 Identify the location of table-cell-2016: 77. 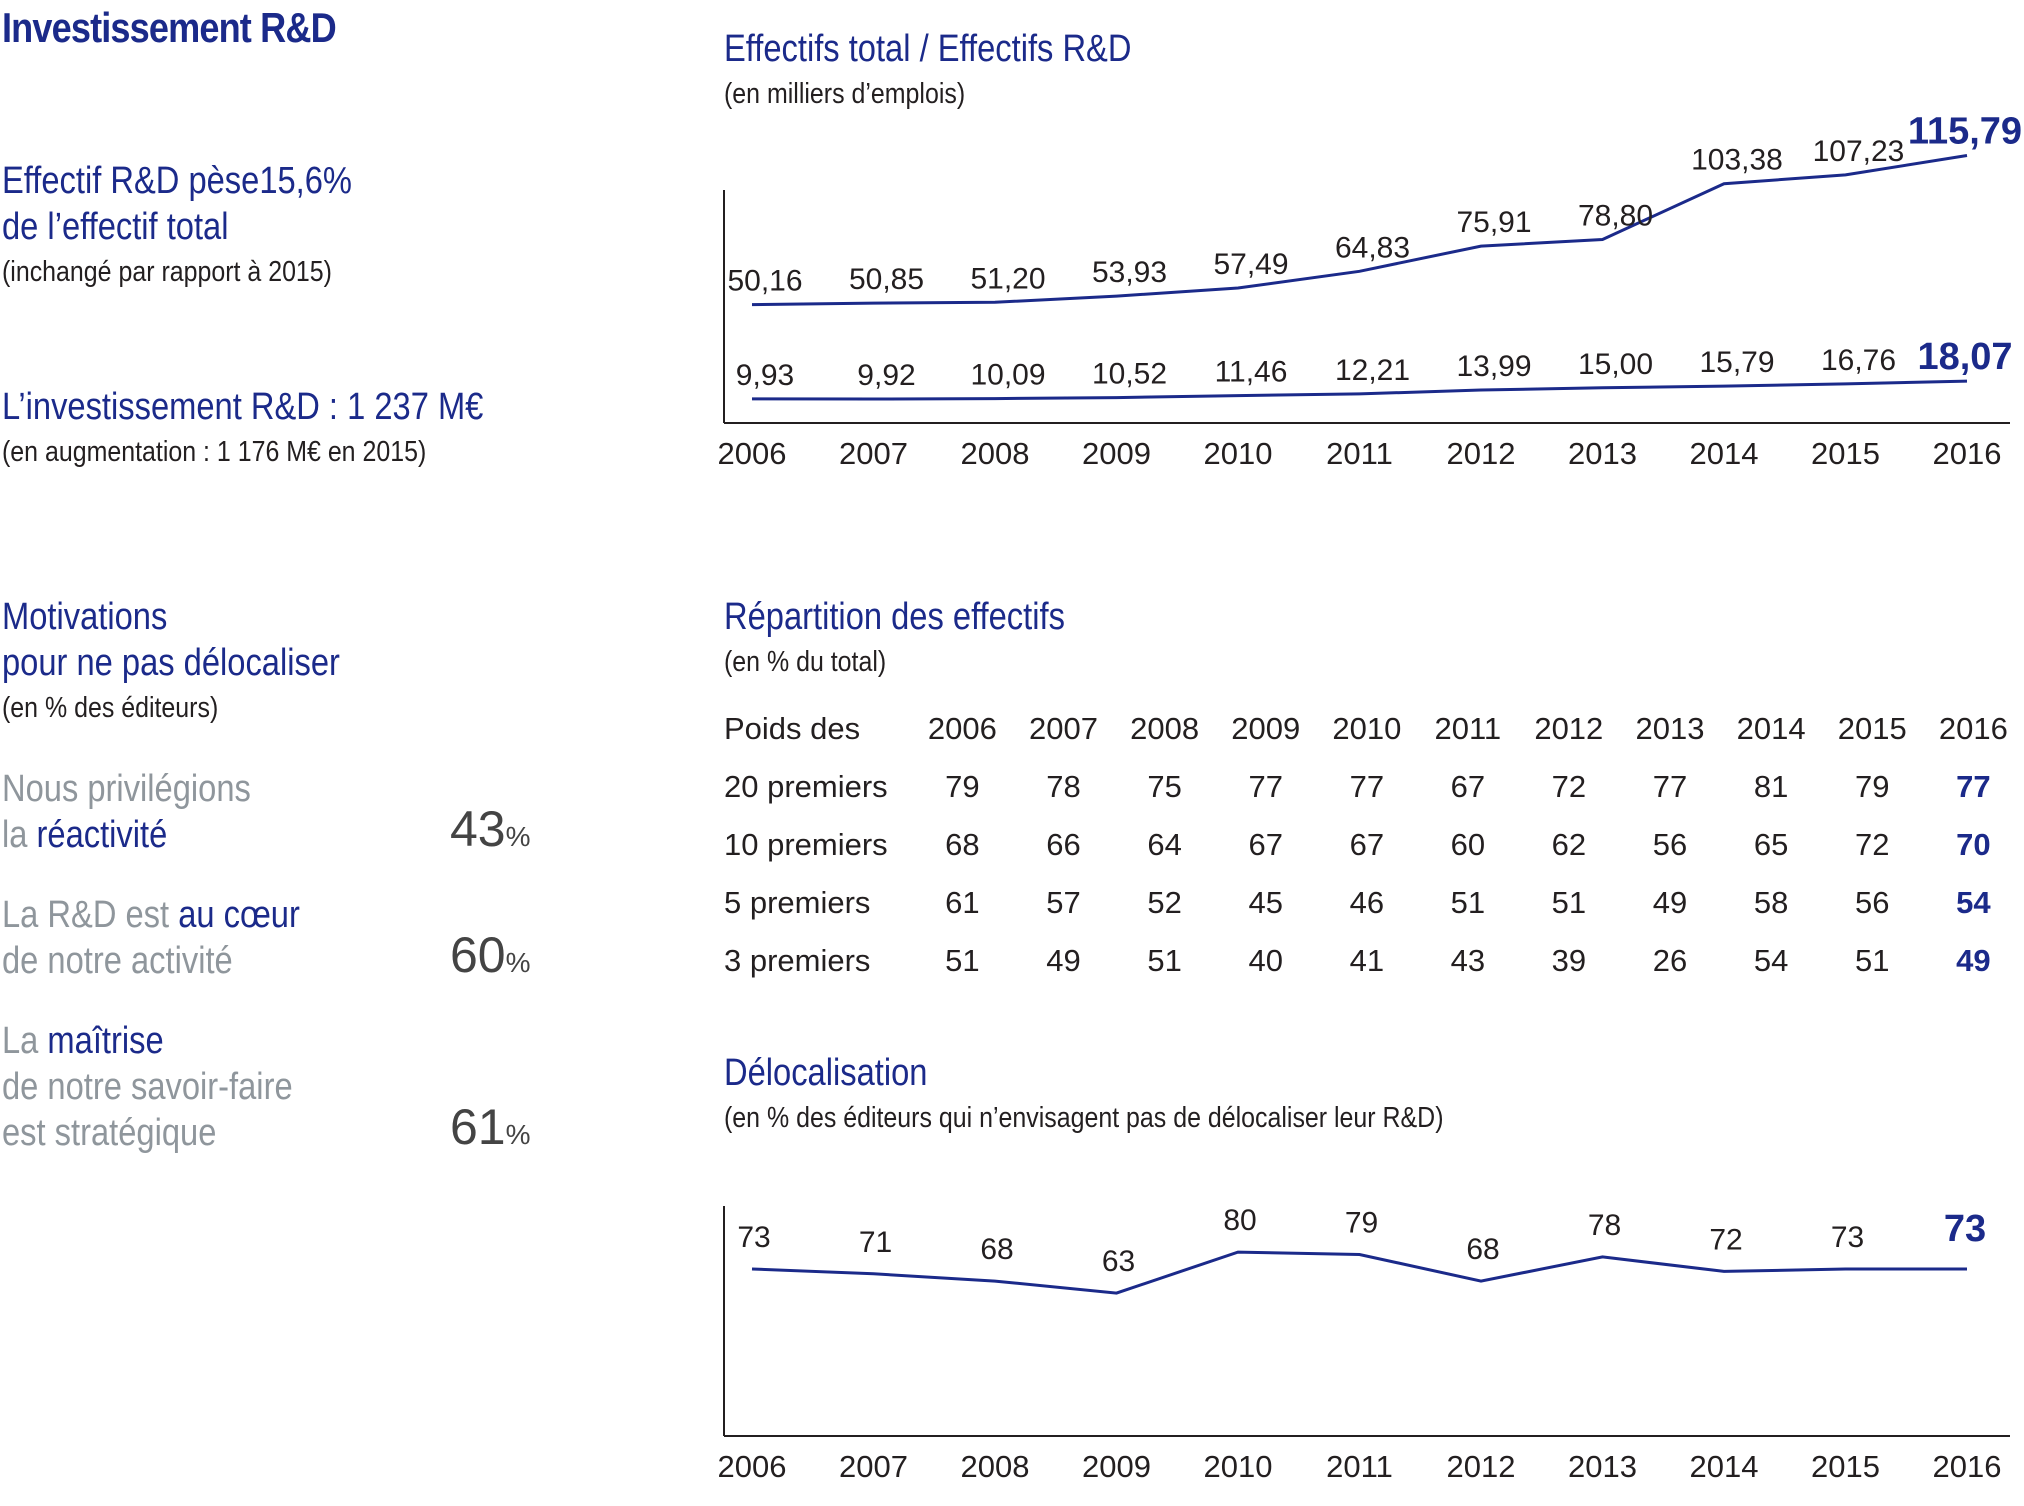
(1973, 786).